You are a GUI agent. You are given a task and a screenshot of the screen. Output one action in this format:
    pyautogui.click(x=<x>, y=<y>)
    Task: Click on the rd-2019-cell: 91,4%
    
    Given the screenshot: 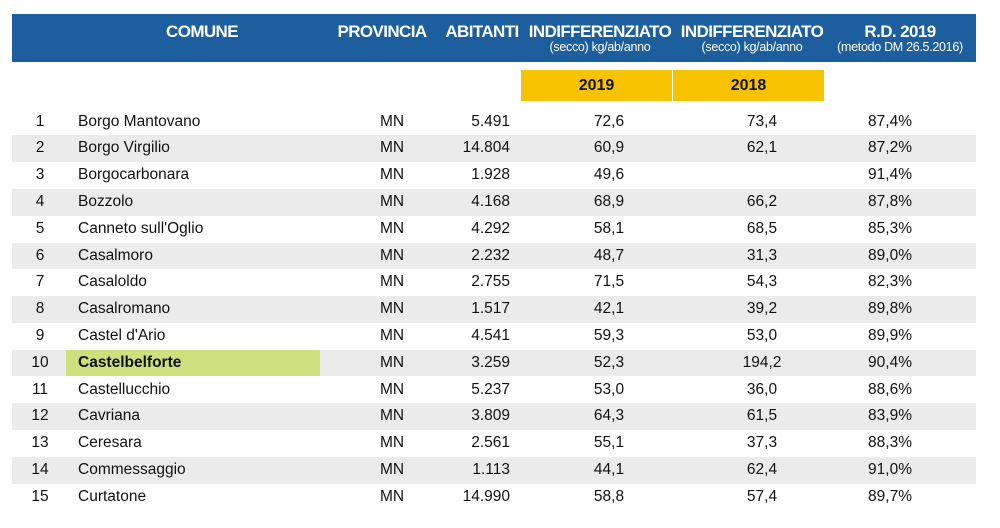 What is the action you would take?
    pyautogui.click(x=890, y=175)
    